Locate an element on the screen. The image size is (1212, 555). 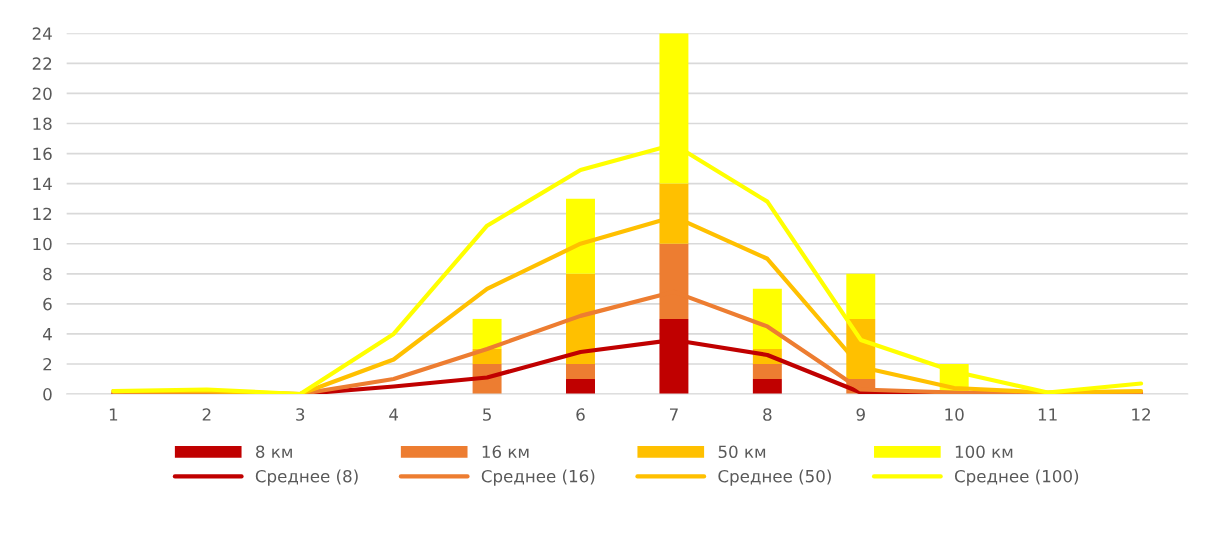
y-tick-label: 22 is located at coordinates (42, 63).